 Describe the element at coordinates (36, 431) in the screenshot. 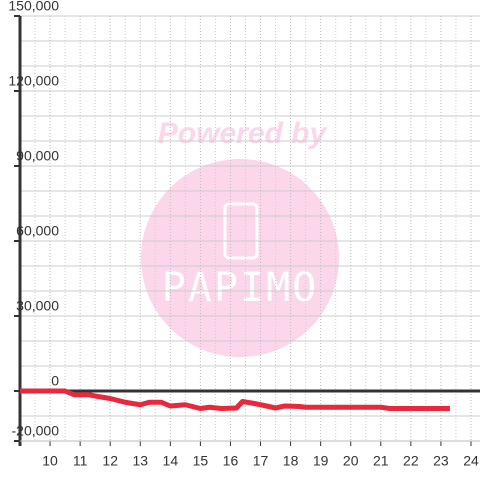

I see `y-tick-label: -20,000` at that location.